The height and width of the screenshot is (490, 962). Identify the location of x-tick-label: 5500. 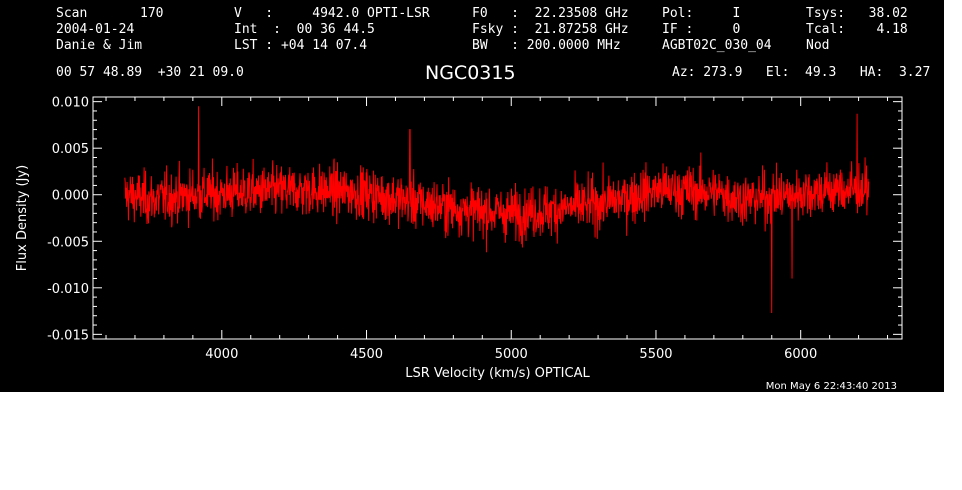
(655, 354).